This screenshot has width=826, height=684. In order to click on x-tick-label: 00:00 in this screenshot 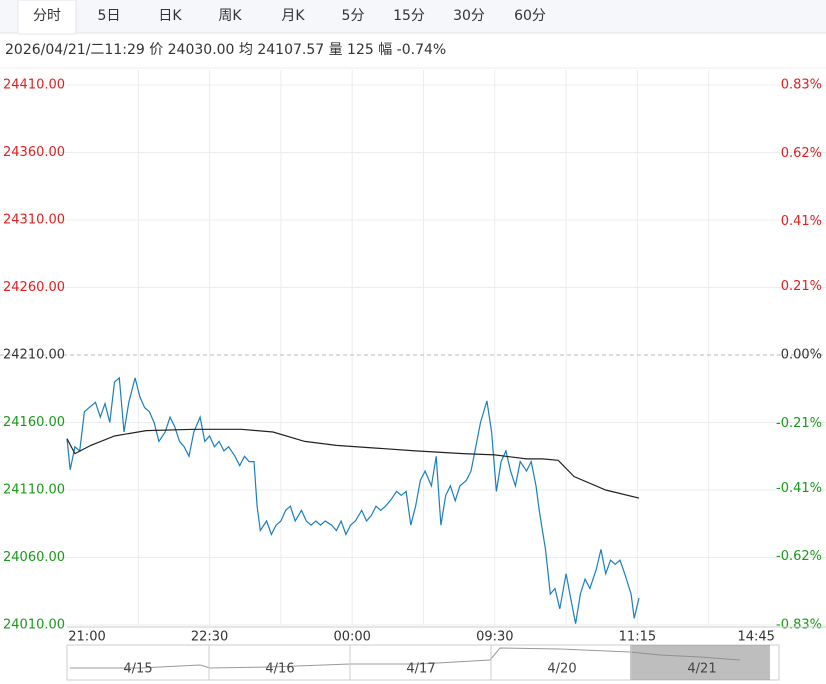, I will do `click(351, 637)`.